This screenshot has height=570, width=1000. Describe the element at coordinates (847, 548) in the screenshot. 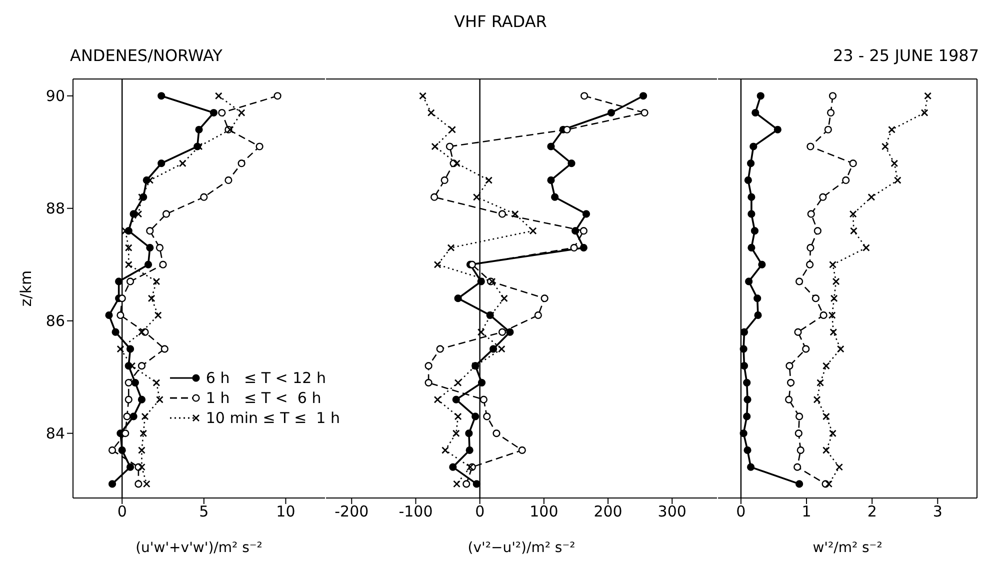

I see `x-axis-title: w'²/m² s⁻²` at that location.